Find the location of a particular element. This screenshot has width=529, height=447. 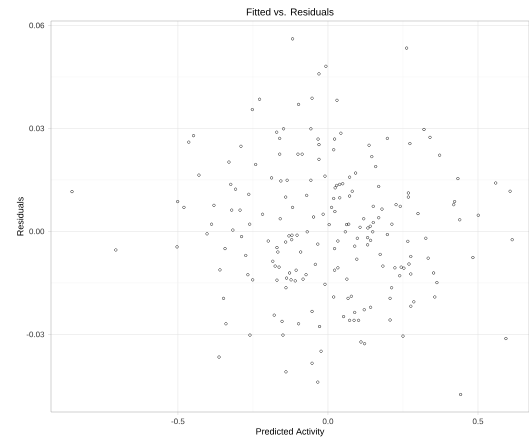

x-axis-title: Predicted Activity is located at coordinates (290, 432).